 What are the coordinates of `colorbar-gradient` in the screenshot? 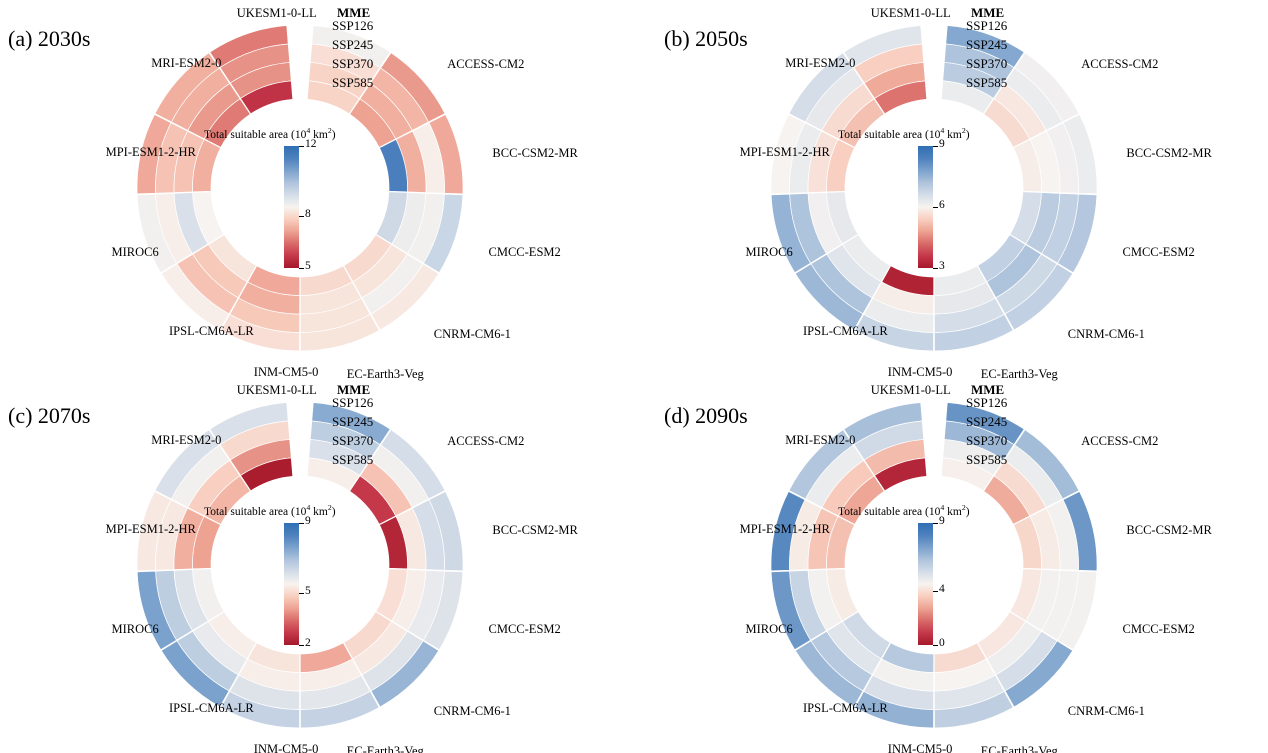 It's located at (291, 584).